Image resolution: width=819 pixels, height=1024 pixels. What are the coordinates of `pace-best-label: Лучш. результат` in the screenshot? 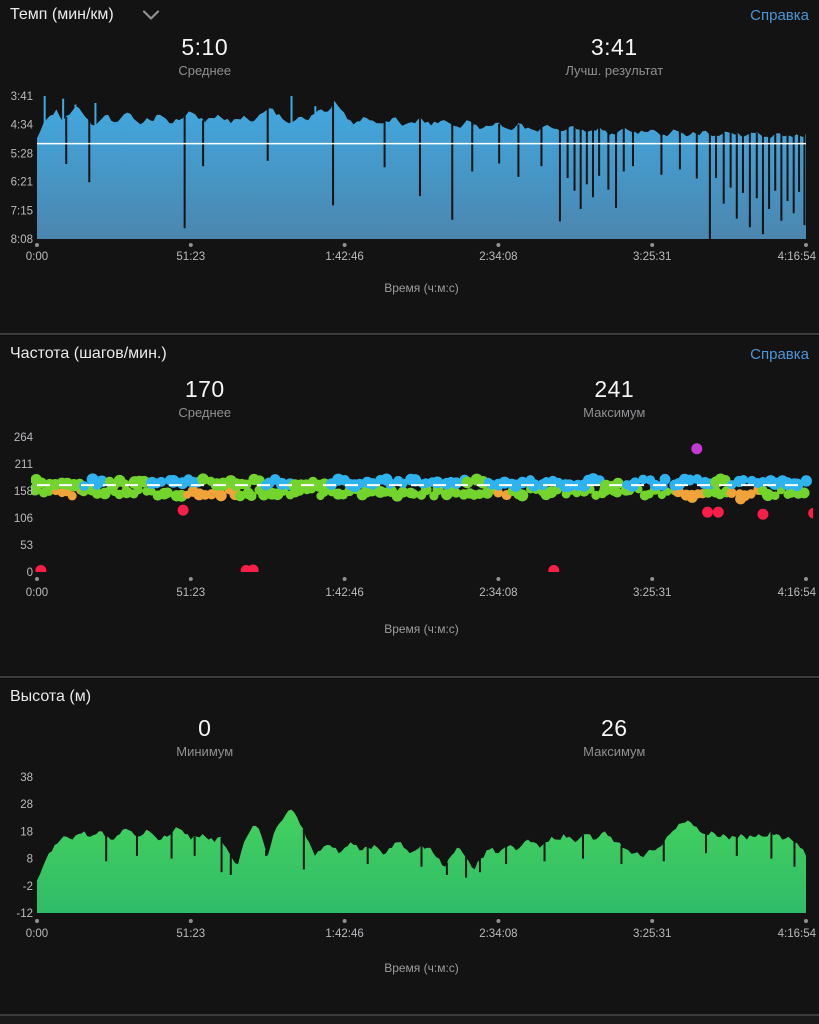 It's located at (614, 71).